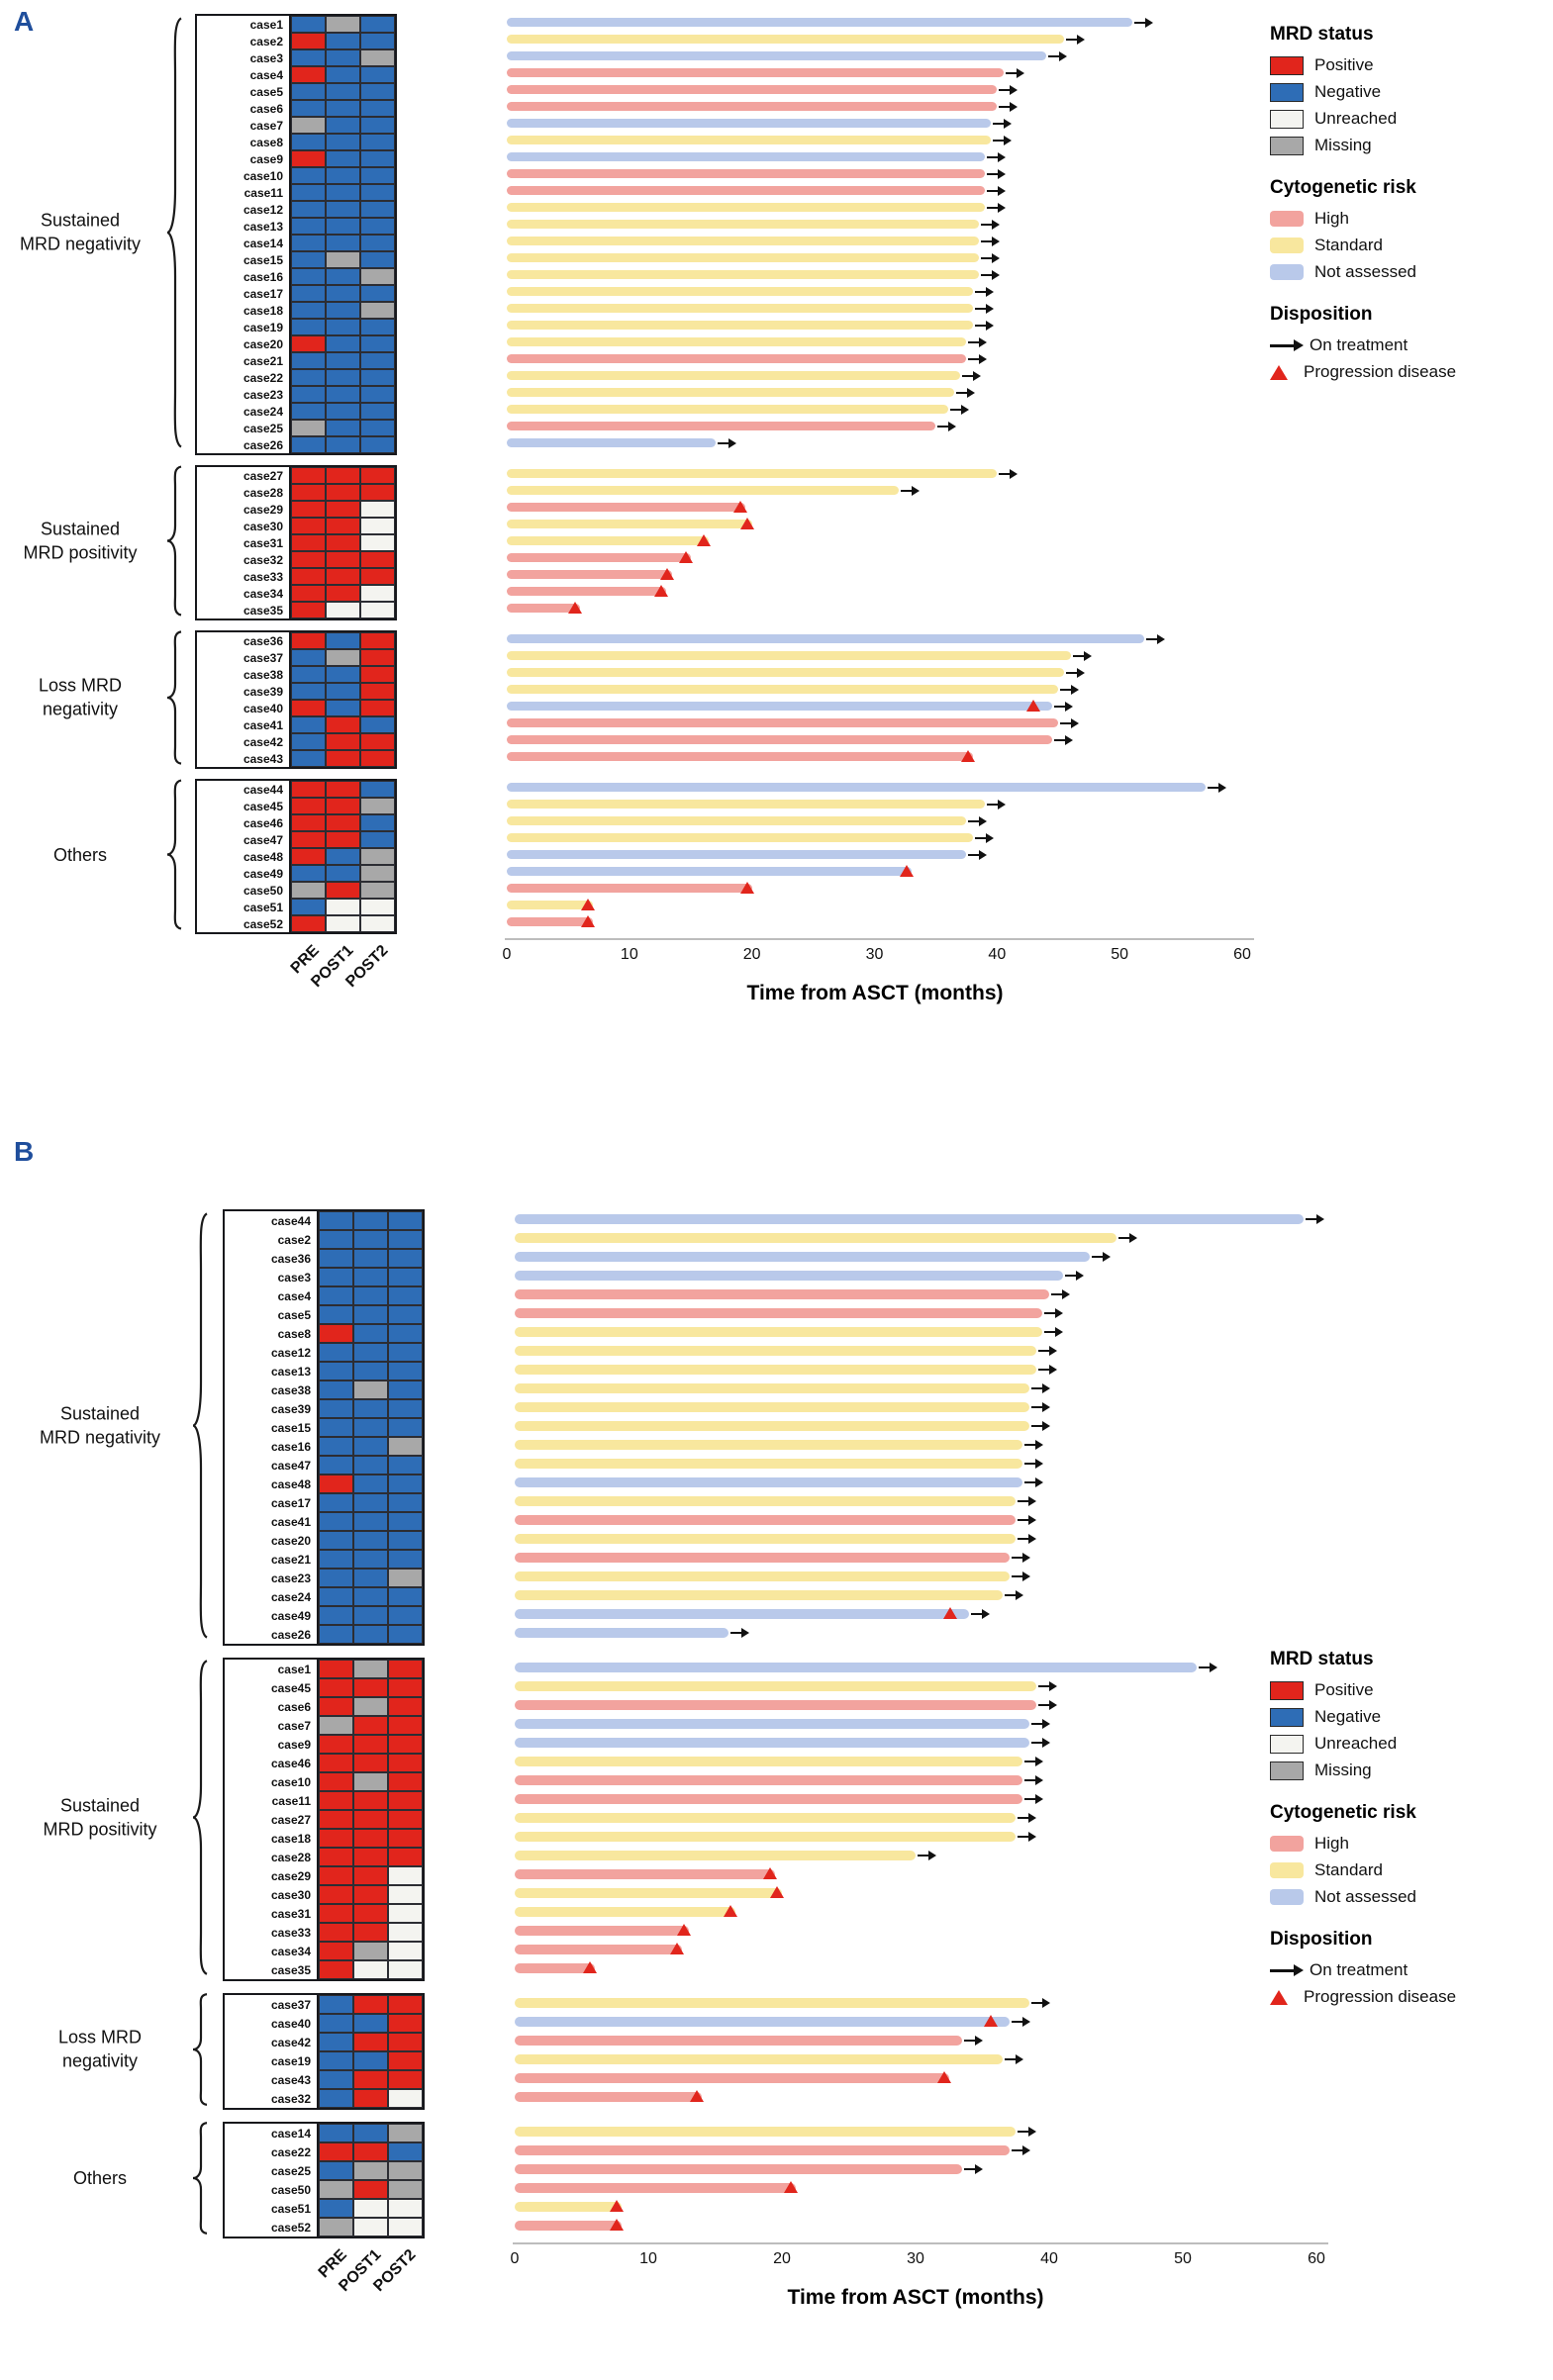 The width and height of the screenshot is (1553, 2380). Describe the element at coordinates (244, 411) in the screenshot. I see `case-label: case24` at that location.